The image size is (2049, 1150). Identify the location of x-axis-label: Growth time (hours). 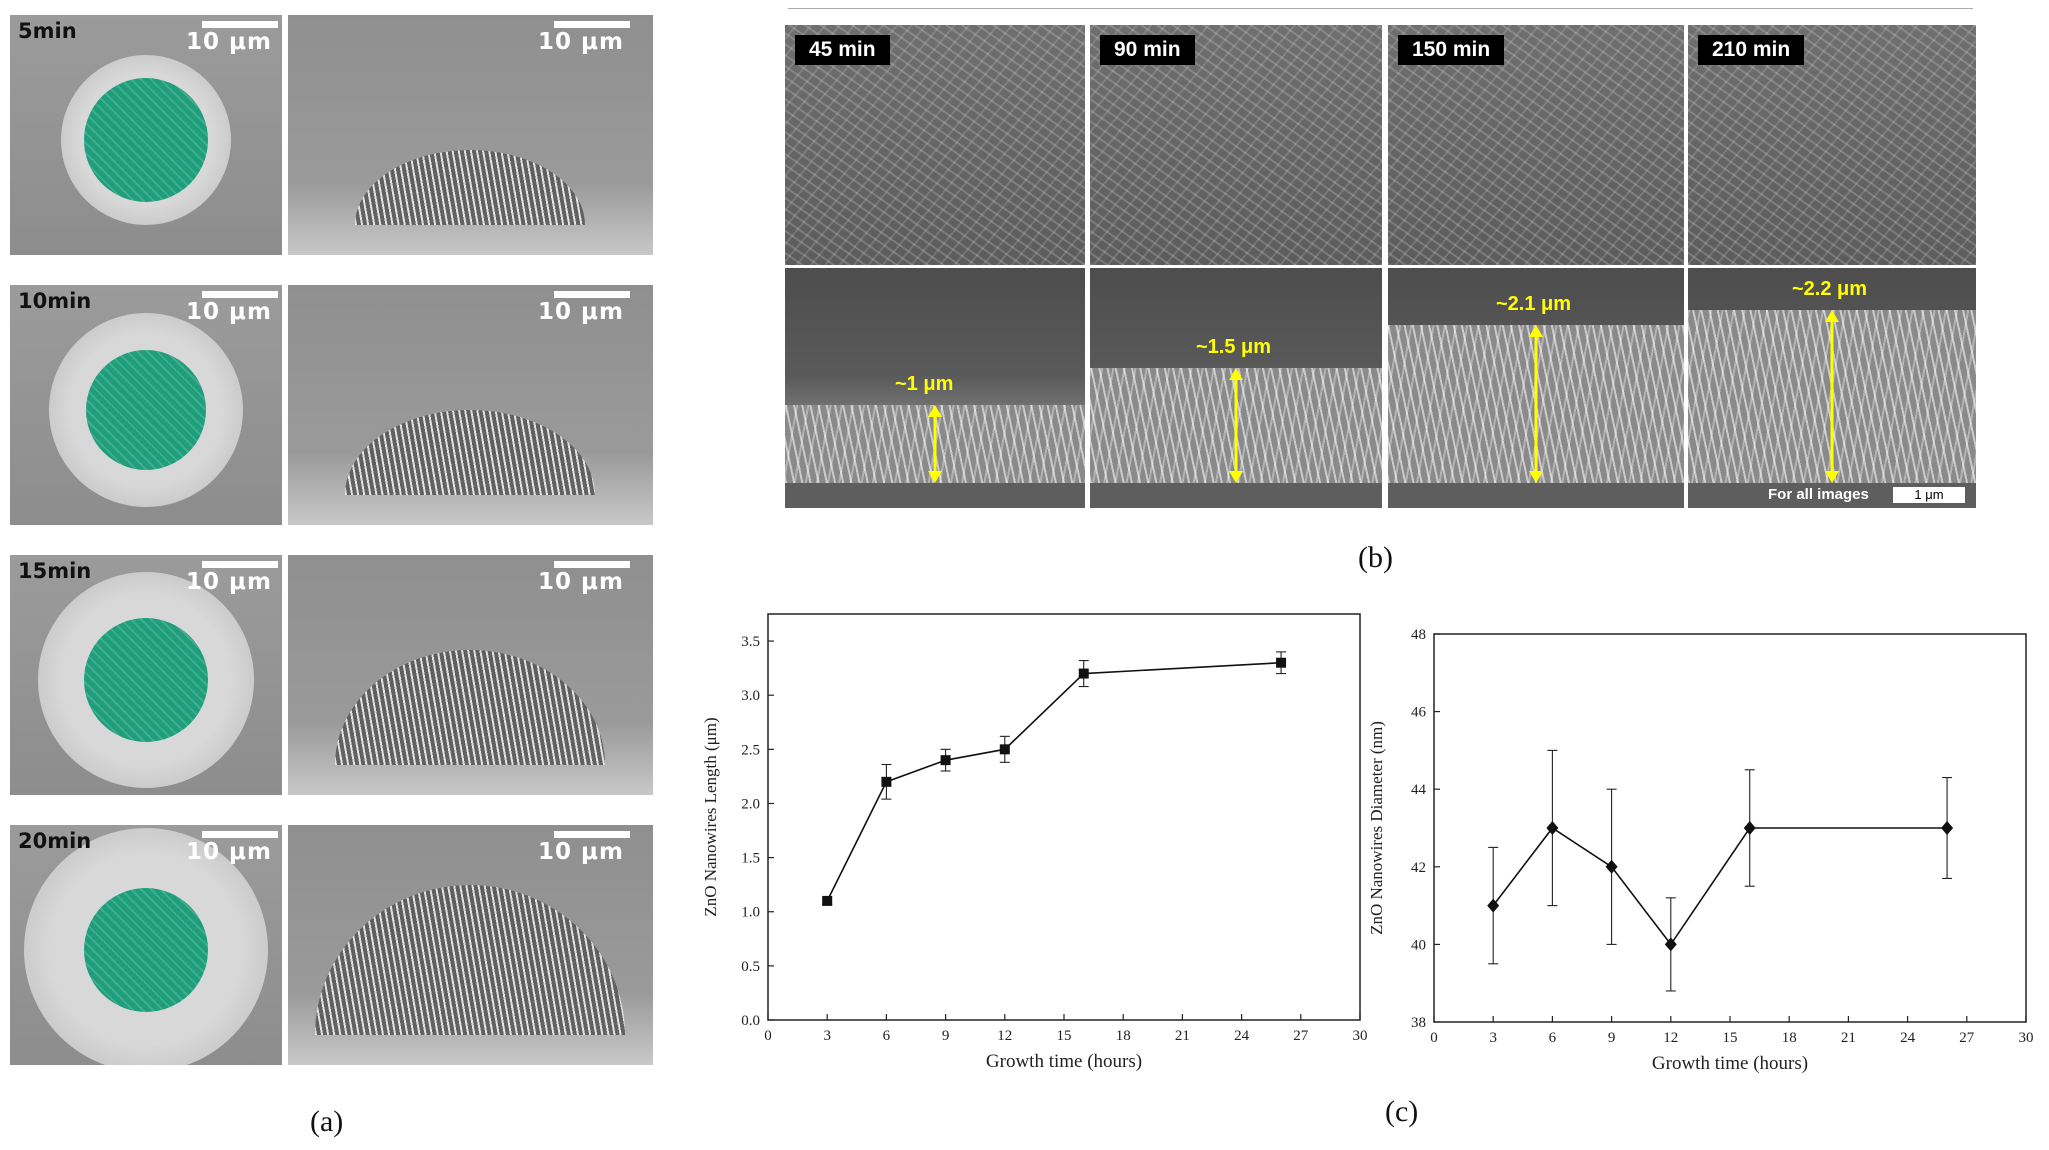
(1064, 1061).